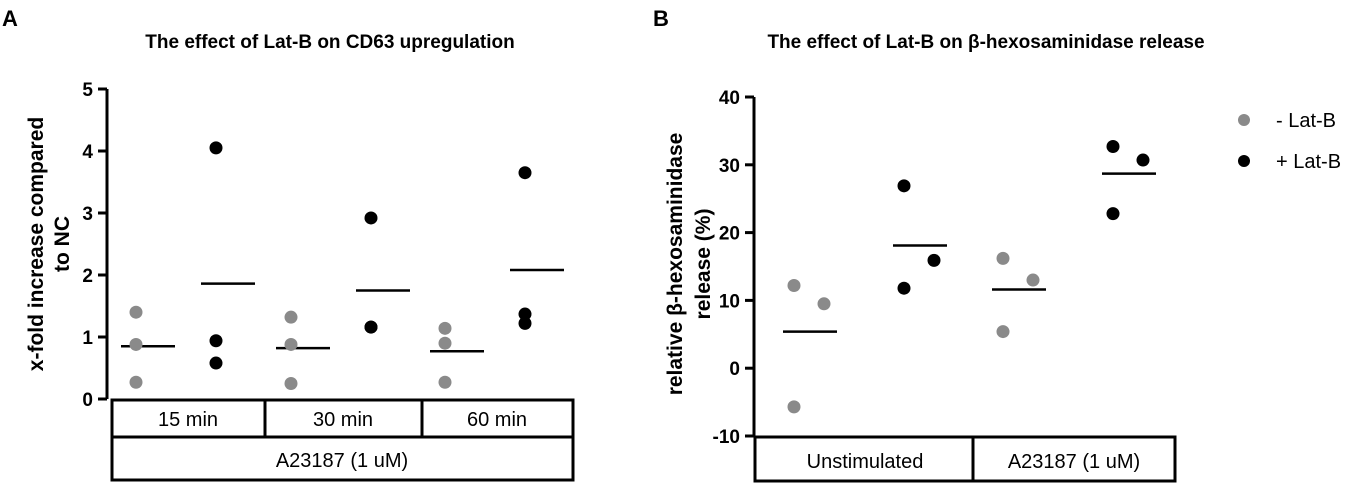  Describe the element at coordinates (36, 244) in the screenshot. I see `panel-a-ylabel-line1: x-fold increase compared` at that location.